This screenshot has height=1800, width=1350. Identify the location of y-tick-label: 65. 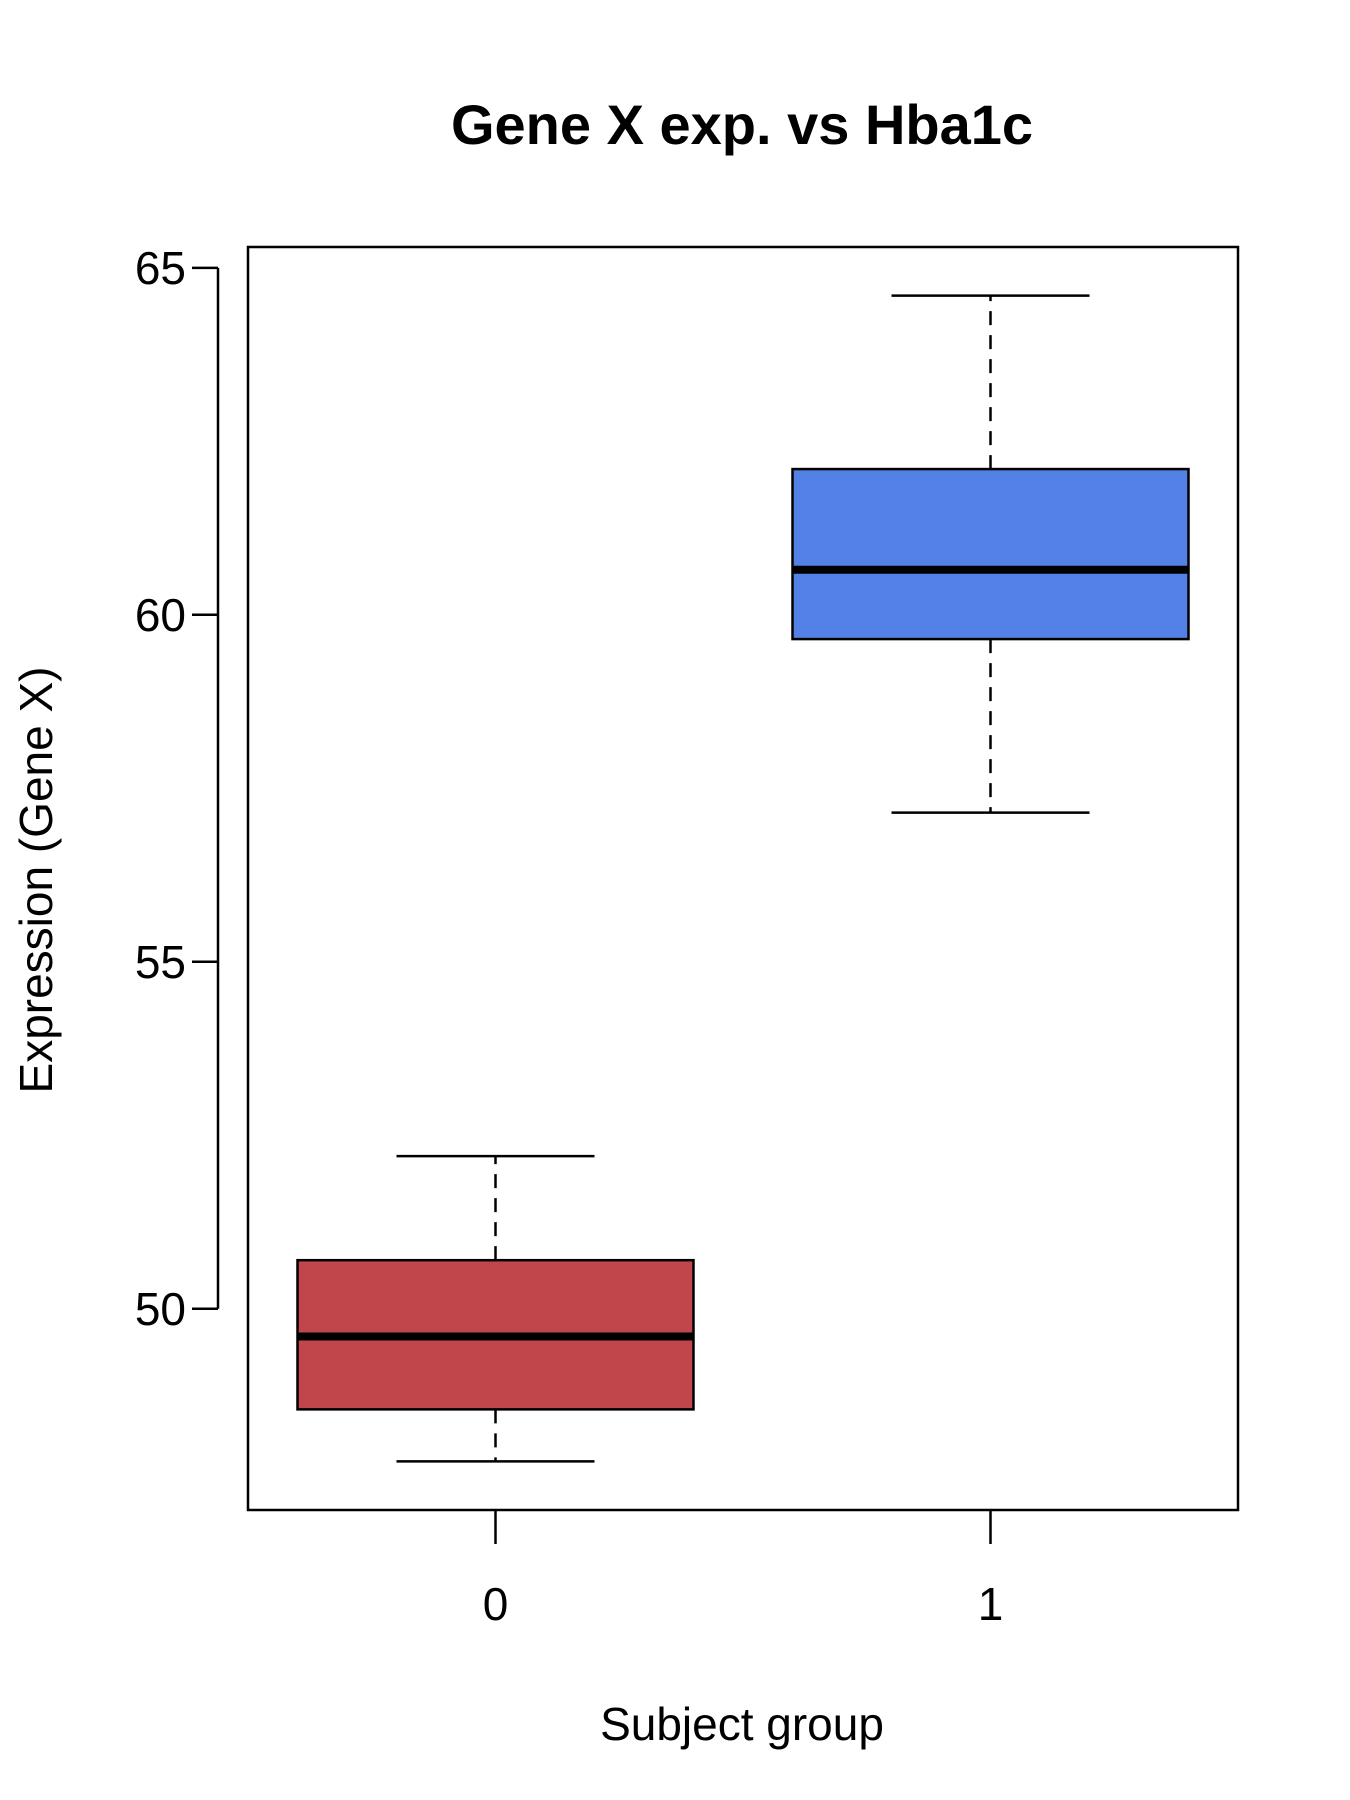
(160, 268).